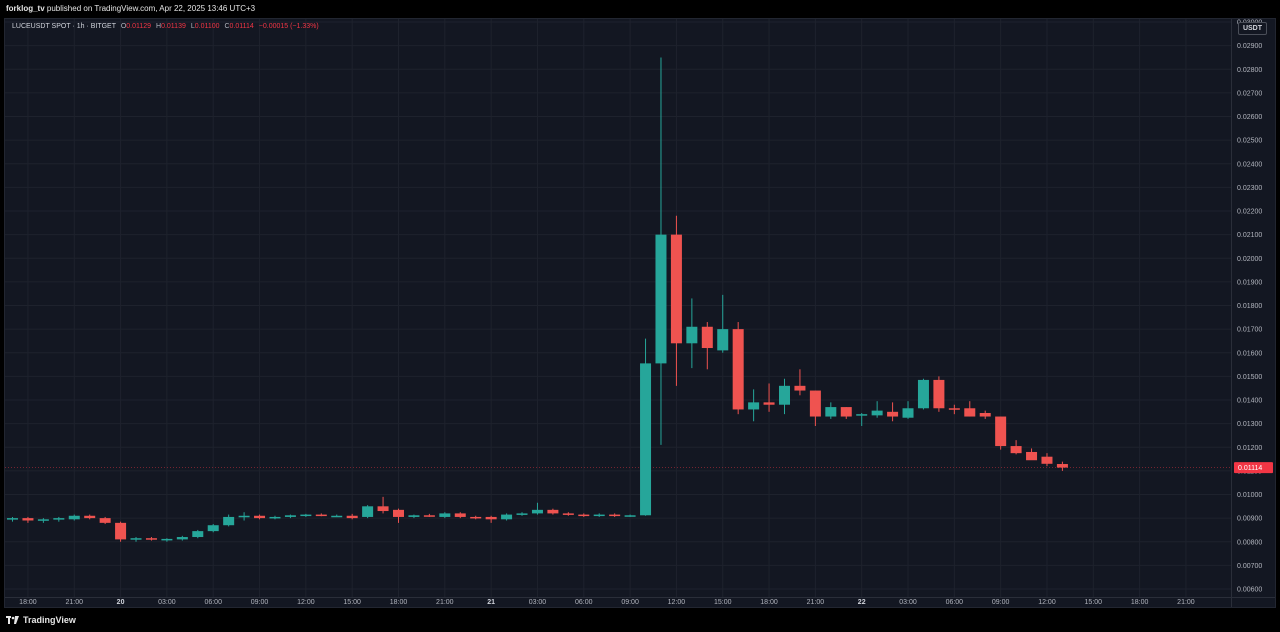 This screenshot has width=1280, height=632. I want to click on price-tick-label: 0.01700, so click(1249, 330).